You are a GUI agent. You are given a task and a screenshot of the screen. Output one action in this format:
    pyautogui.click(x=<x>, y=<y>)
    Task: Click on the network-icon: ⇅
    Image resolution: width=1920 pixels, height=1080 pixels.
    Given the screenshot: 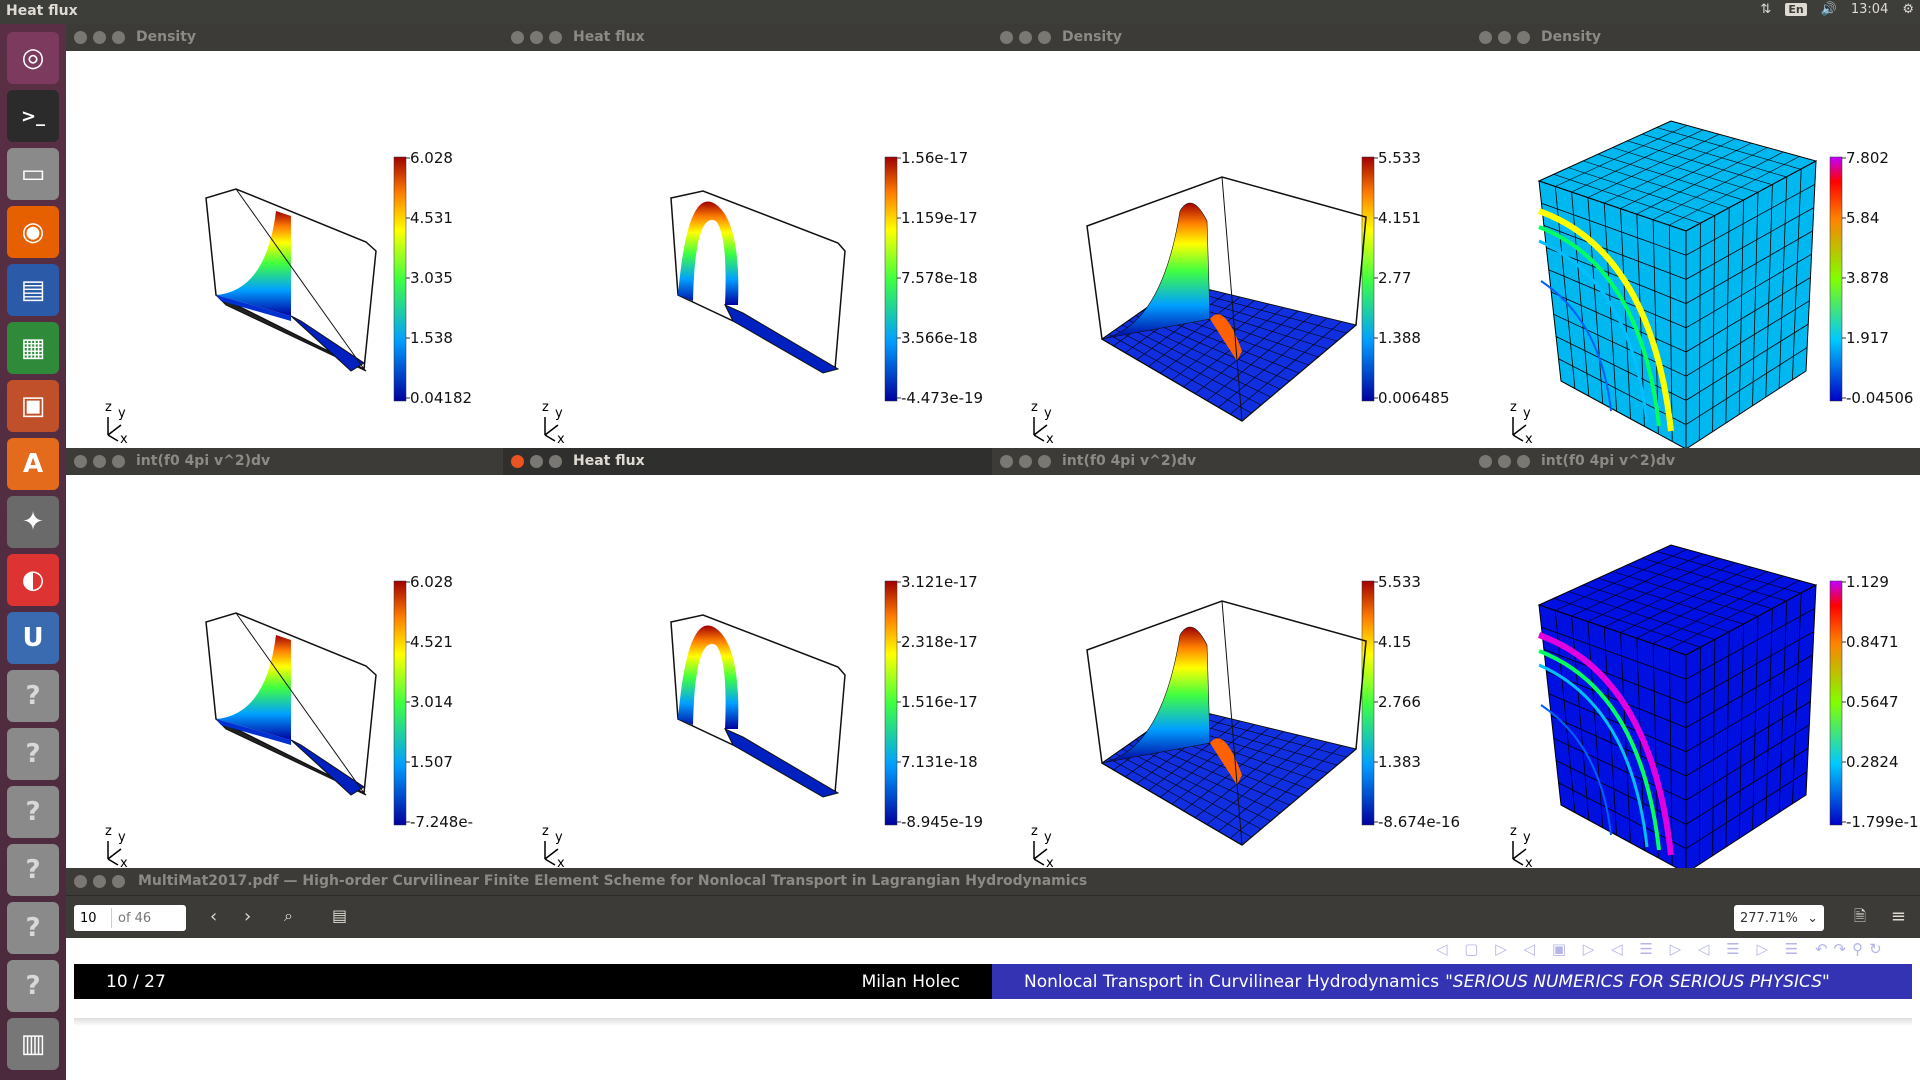 What is the action you would take?
    pyautogui.click(x=1766, y=9)
    